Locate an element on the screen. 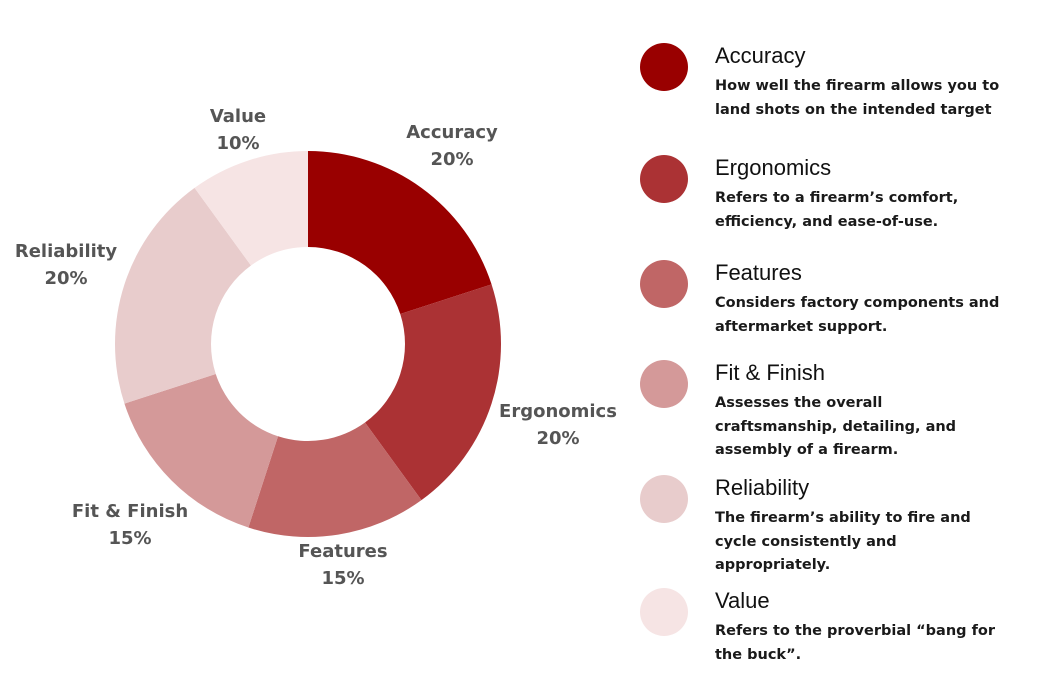 The width and height of the screenshot is (1063, 697). legend-title: Ergonomics is located at coordinates (773, 167).